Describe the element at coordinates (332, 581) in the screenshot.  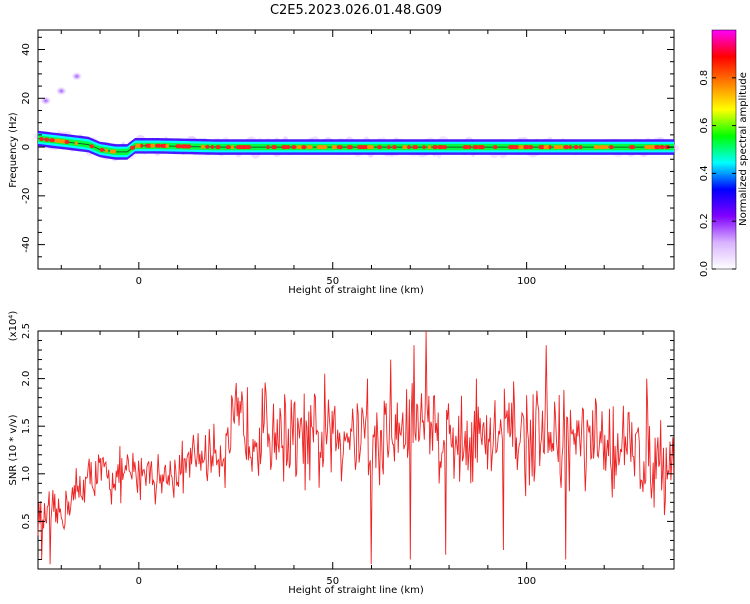
I see `snr-xtick-label: 50` at that location.